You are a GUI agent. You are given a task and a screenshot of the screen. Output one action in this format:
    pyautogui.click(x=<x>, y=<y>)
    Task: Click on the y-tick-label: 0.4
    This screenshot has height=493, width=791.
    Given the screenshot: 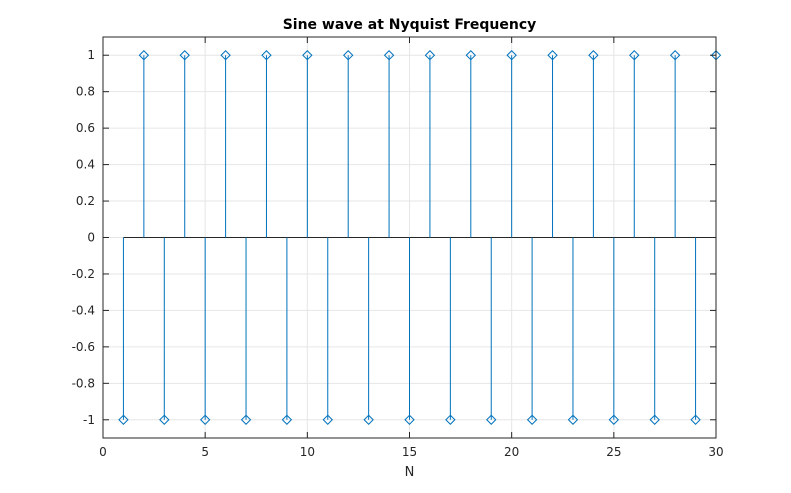 What is the action you would take?
    pyautogui.click(x=85, y=165)
    